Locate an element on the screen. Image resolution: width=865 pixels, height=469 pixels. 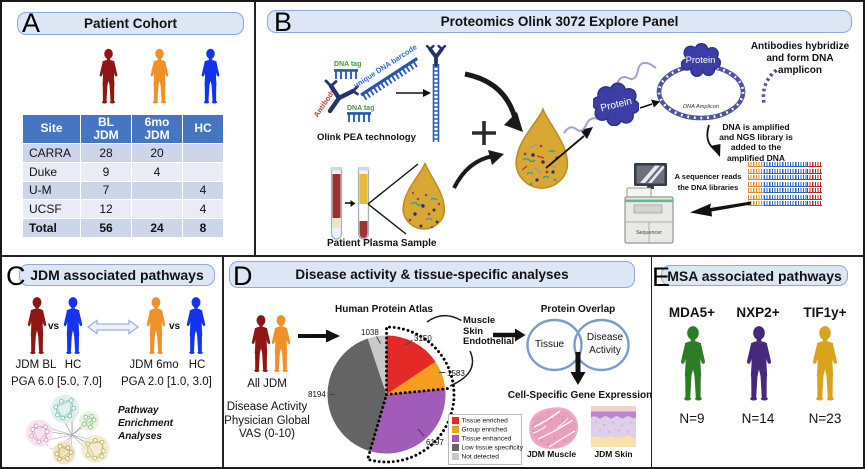
svg-text: Sequencer is located at coordinates (649, 233).